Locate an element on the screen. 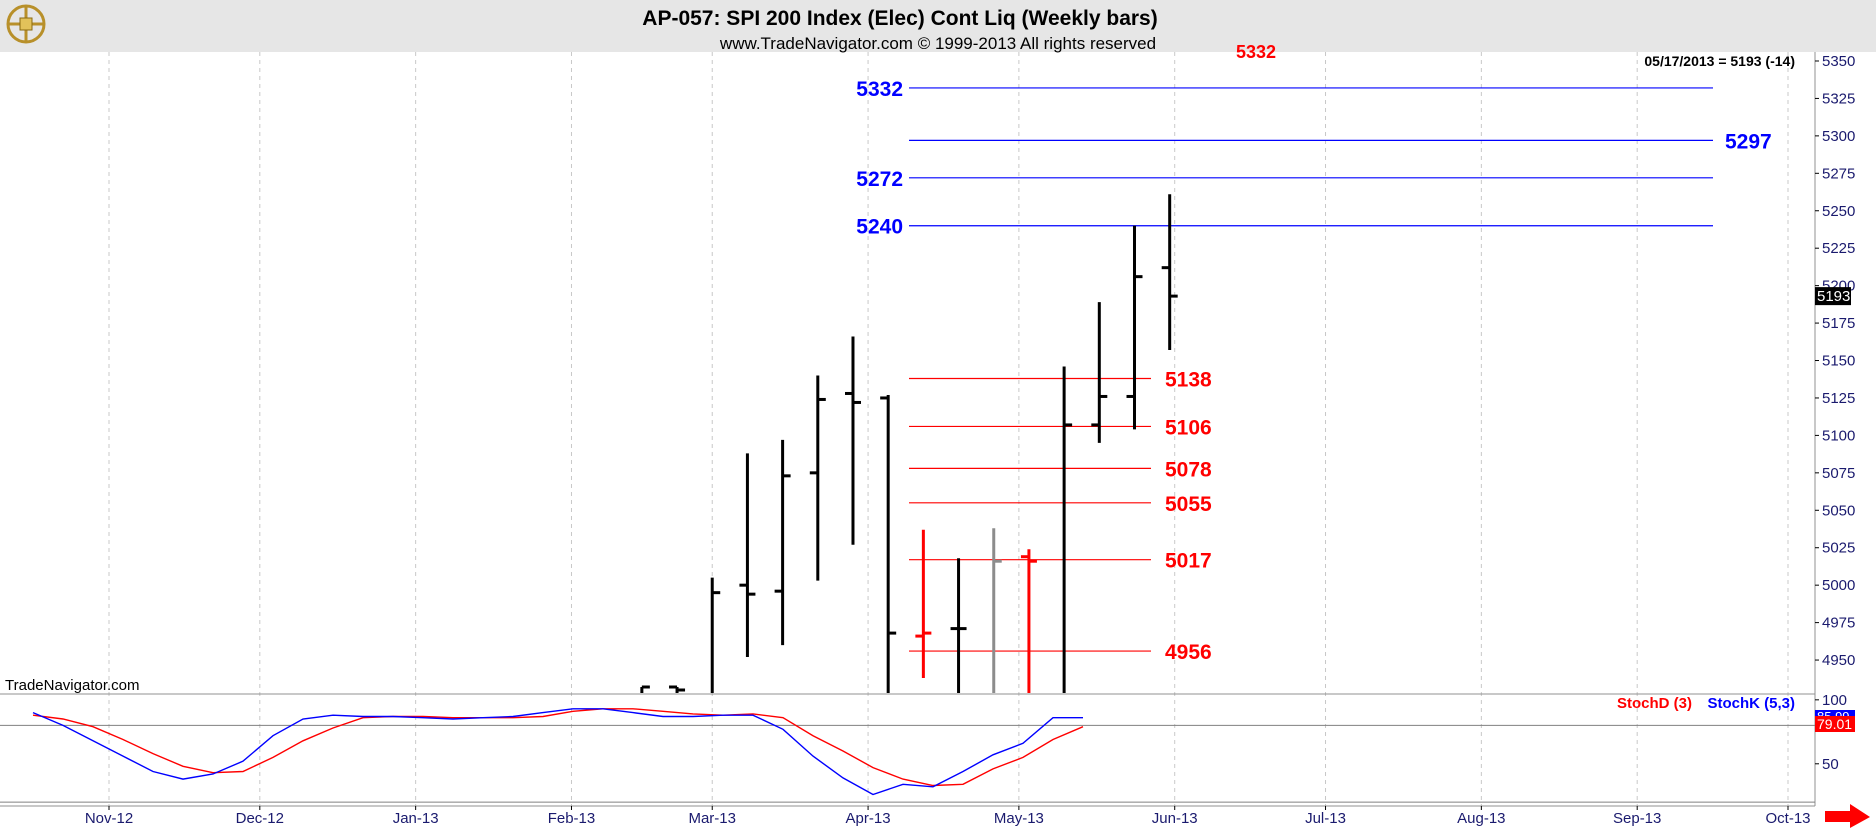 The width and height of the screenshot is (1876, 828). resistance-label: 5297 is located at coordinates (1748, 141).